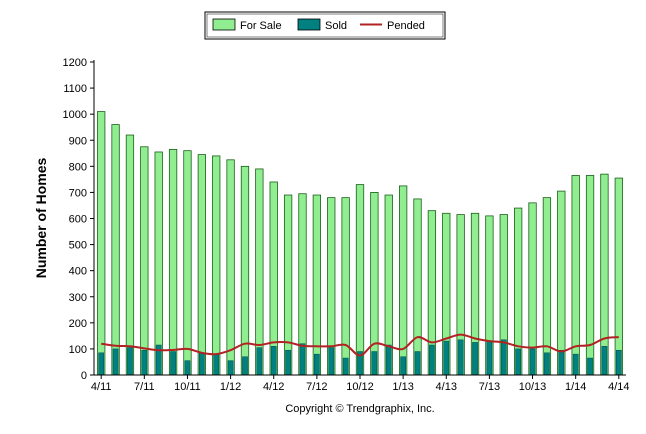 The height and width of the screenshot is (434, 646). I want to click on x-tick-label: 1/12, so click(230, 387).